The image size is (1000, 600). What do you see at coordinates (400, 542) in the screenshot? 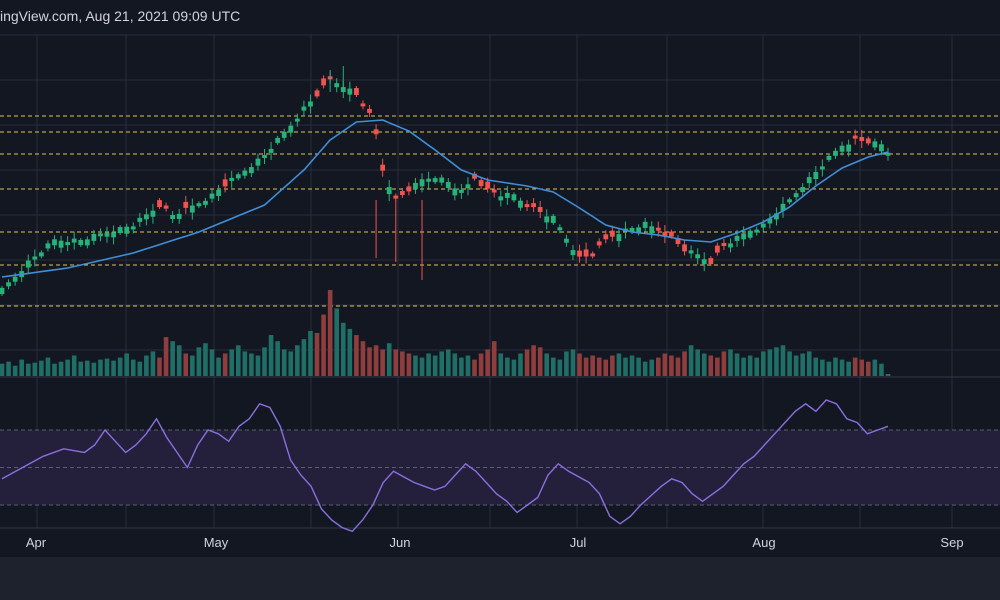
I see `x-tick-label: Jun` at bounding box center [400, 542].